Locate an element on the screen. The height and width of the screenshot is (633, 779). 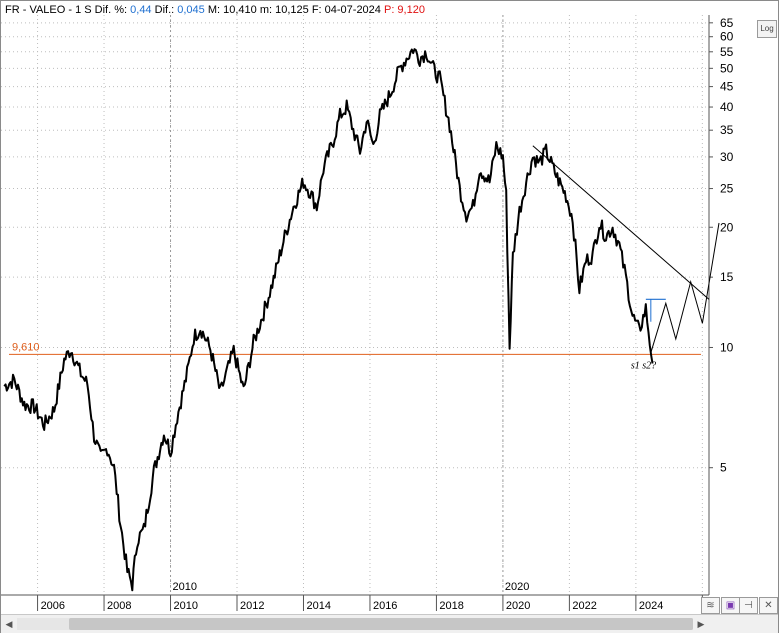
y-tick-label: 30 is located at coordinates (727, 157).